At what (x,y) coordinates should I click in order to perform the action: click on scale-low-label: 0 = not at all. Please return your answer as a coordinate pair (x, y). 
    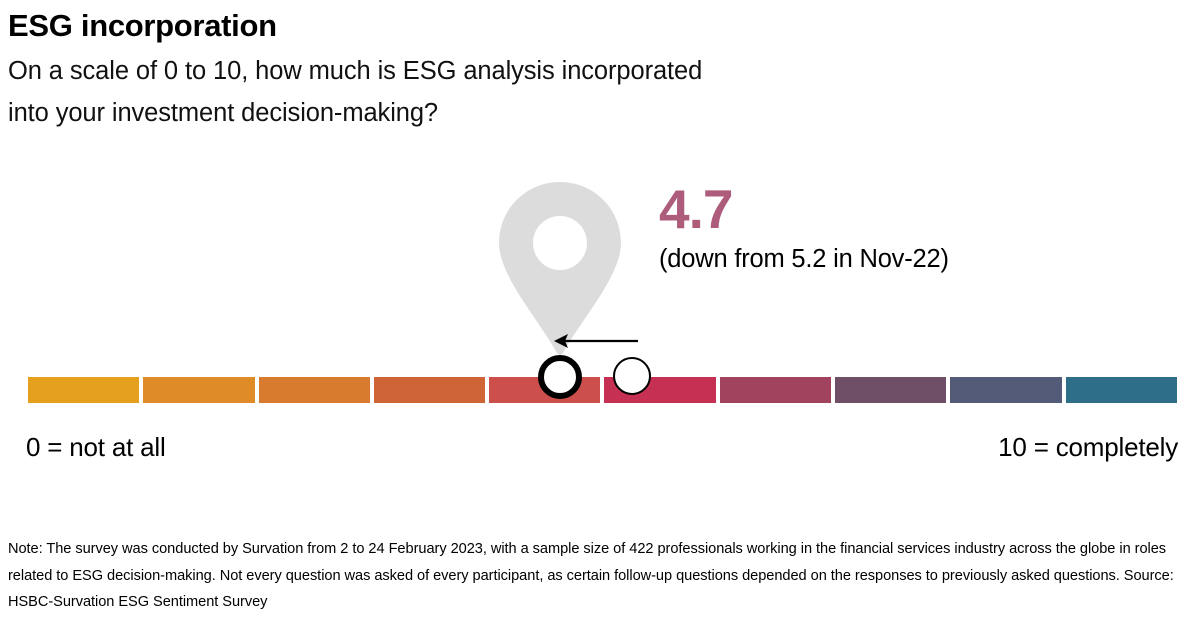
    Looking at the image, I should click on (96, 447).